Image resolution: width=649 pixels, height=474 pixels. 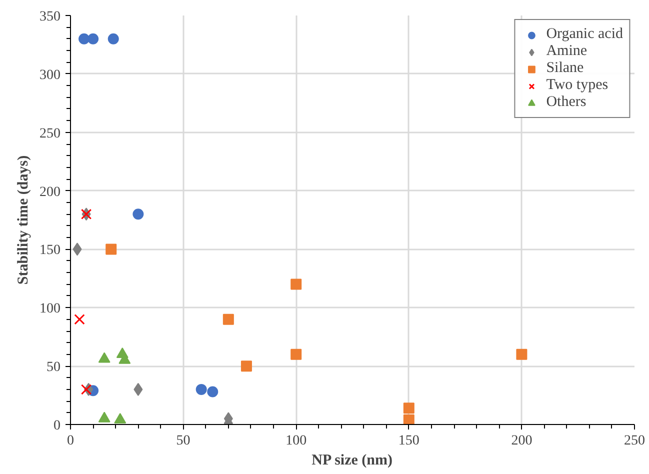 I want to click on x-tick-label: 0, so click(x=70, y=441).